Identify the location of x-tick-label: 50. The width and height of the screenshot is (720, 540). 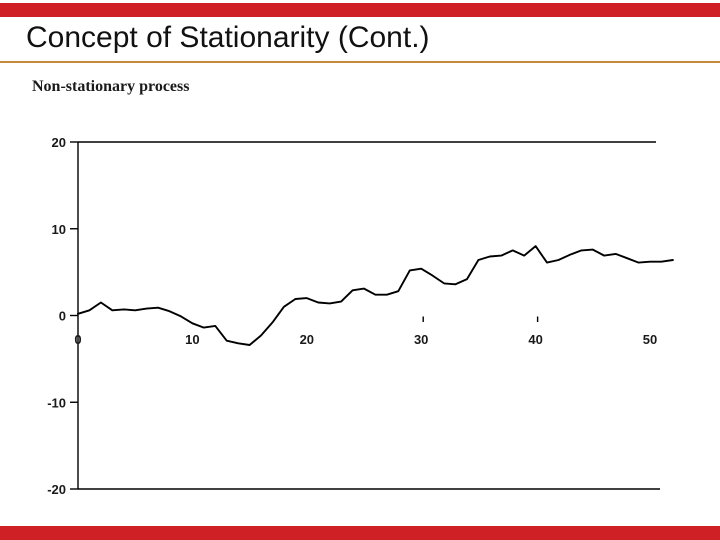
(650, 339).